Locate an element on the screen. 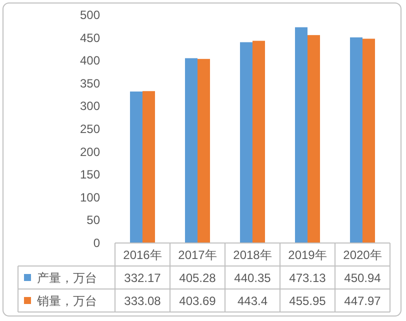 The width and height of the screenshot is (406, 321). y-tick-label: 500 is located at coordinates (90, 15).